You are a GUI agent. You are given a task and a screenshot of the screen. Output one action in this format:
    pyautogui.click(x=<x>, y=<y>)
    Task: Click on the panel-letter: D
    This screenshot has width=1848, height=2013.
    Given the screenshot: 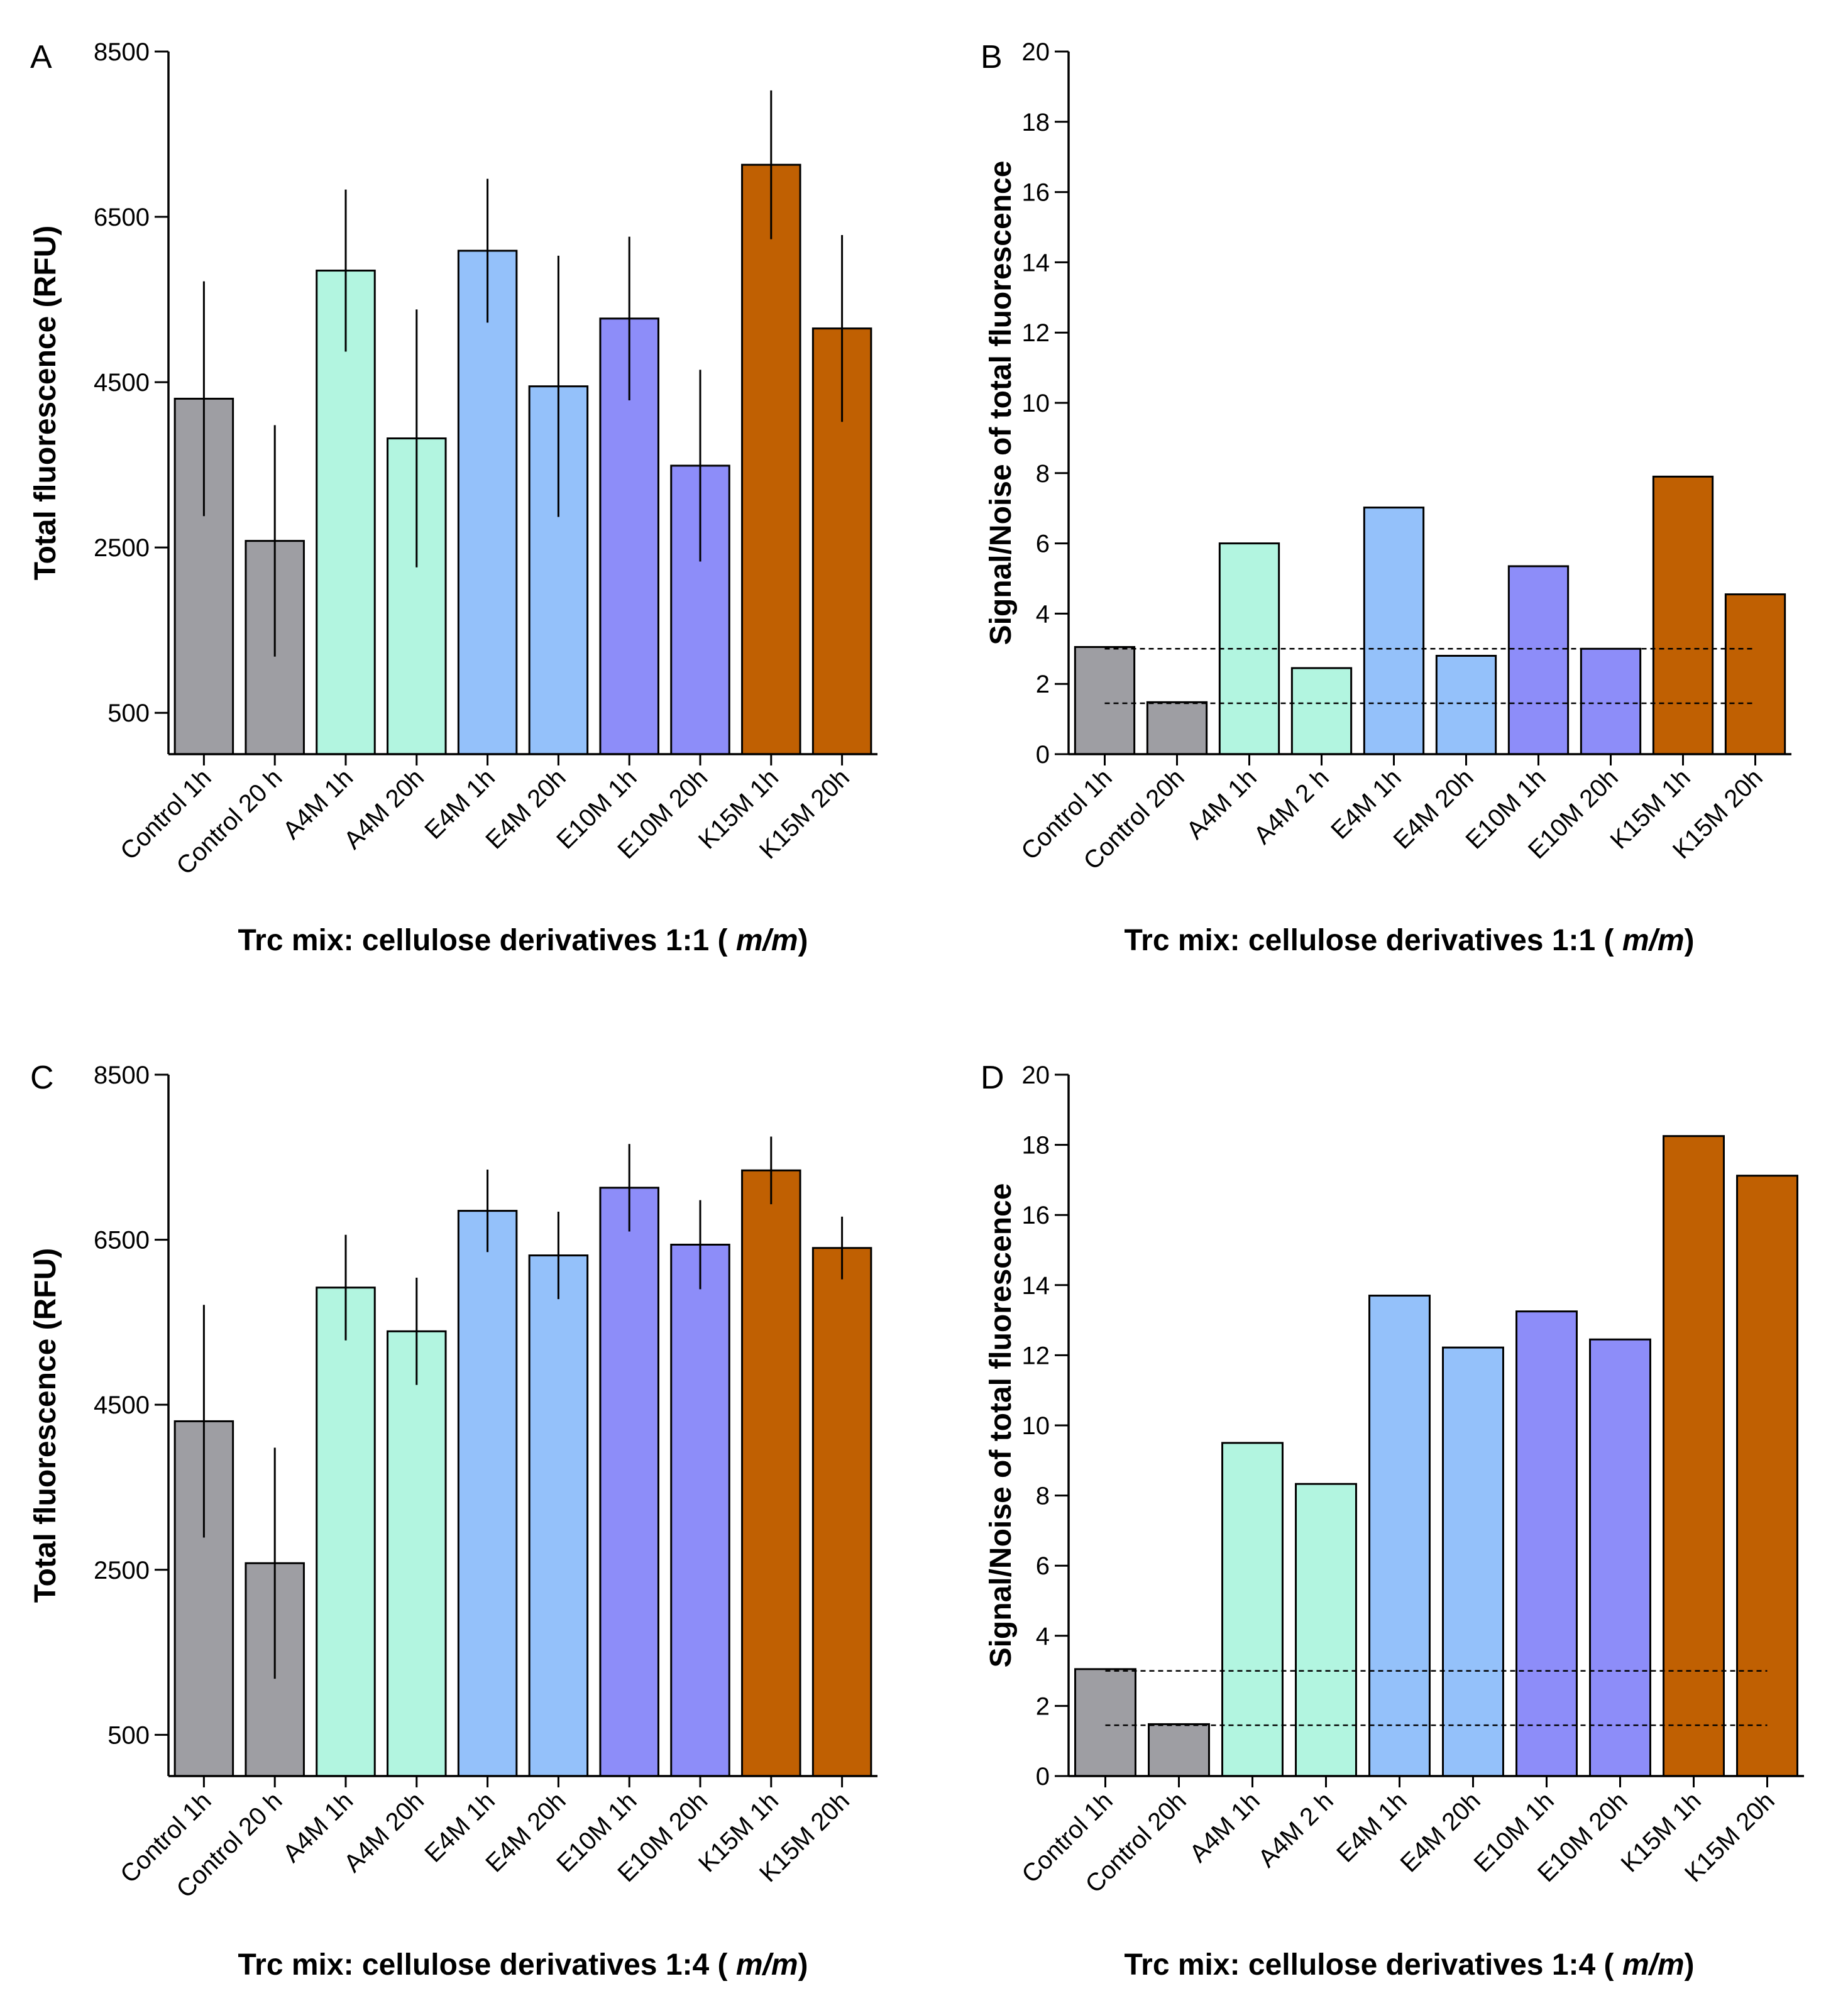 What is the action you would take?
    pyautogui.click(x=992, y=1078)
    